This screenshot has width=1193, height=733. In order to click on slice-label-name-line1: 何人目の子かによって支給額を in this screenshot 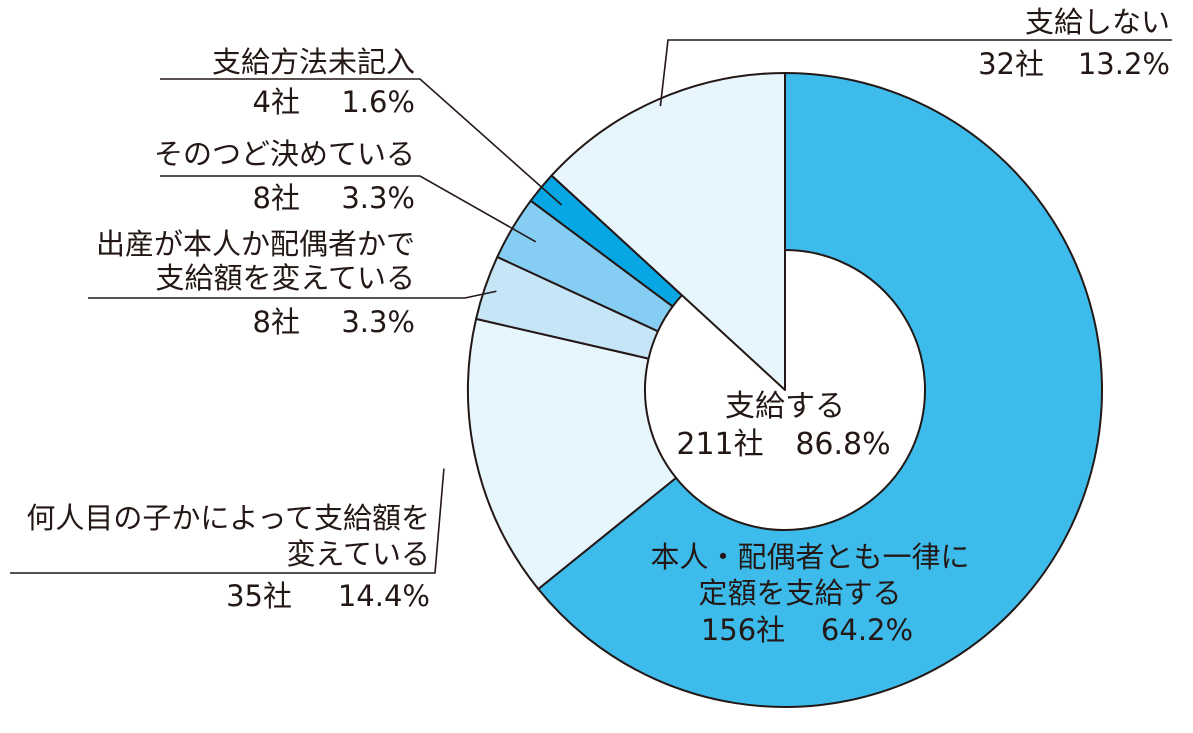, I will do `click(228, 518)`.